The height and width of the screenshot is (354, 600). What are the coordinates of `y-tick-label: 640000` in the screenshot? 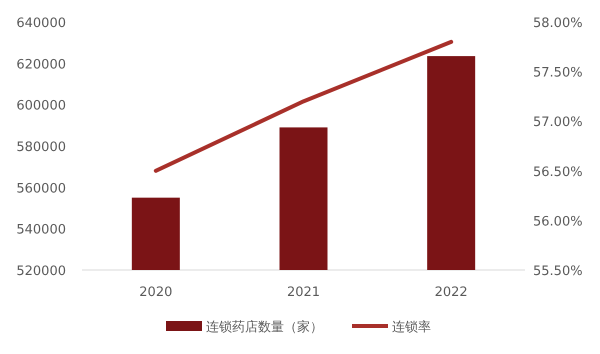 It's located at (41, 23).